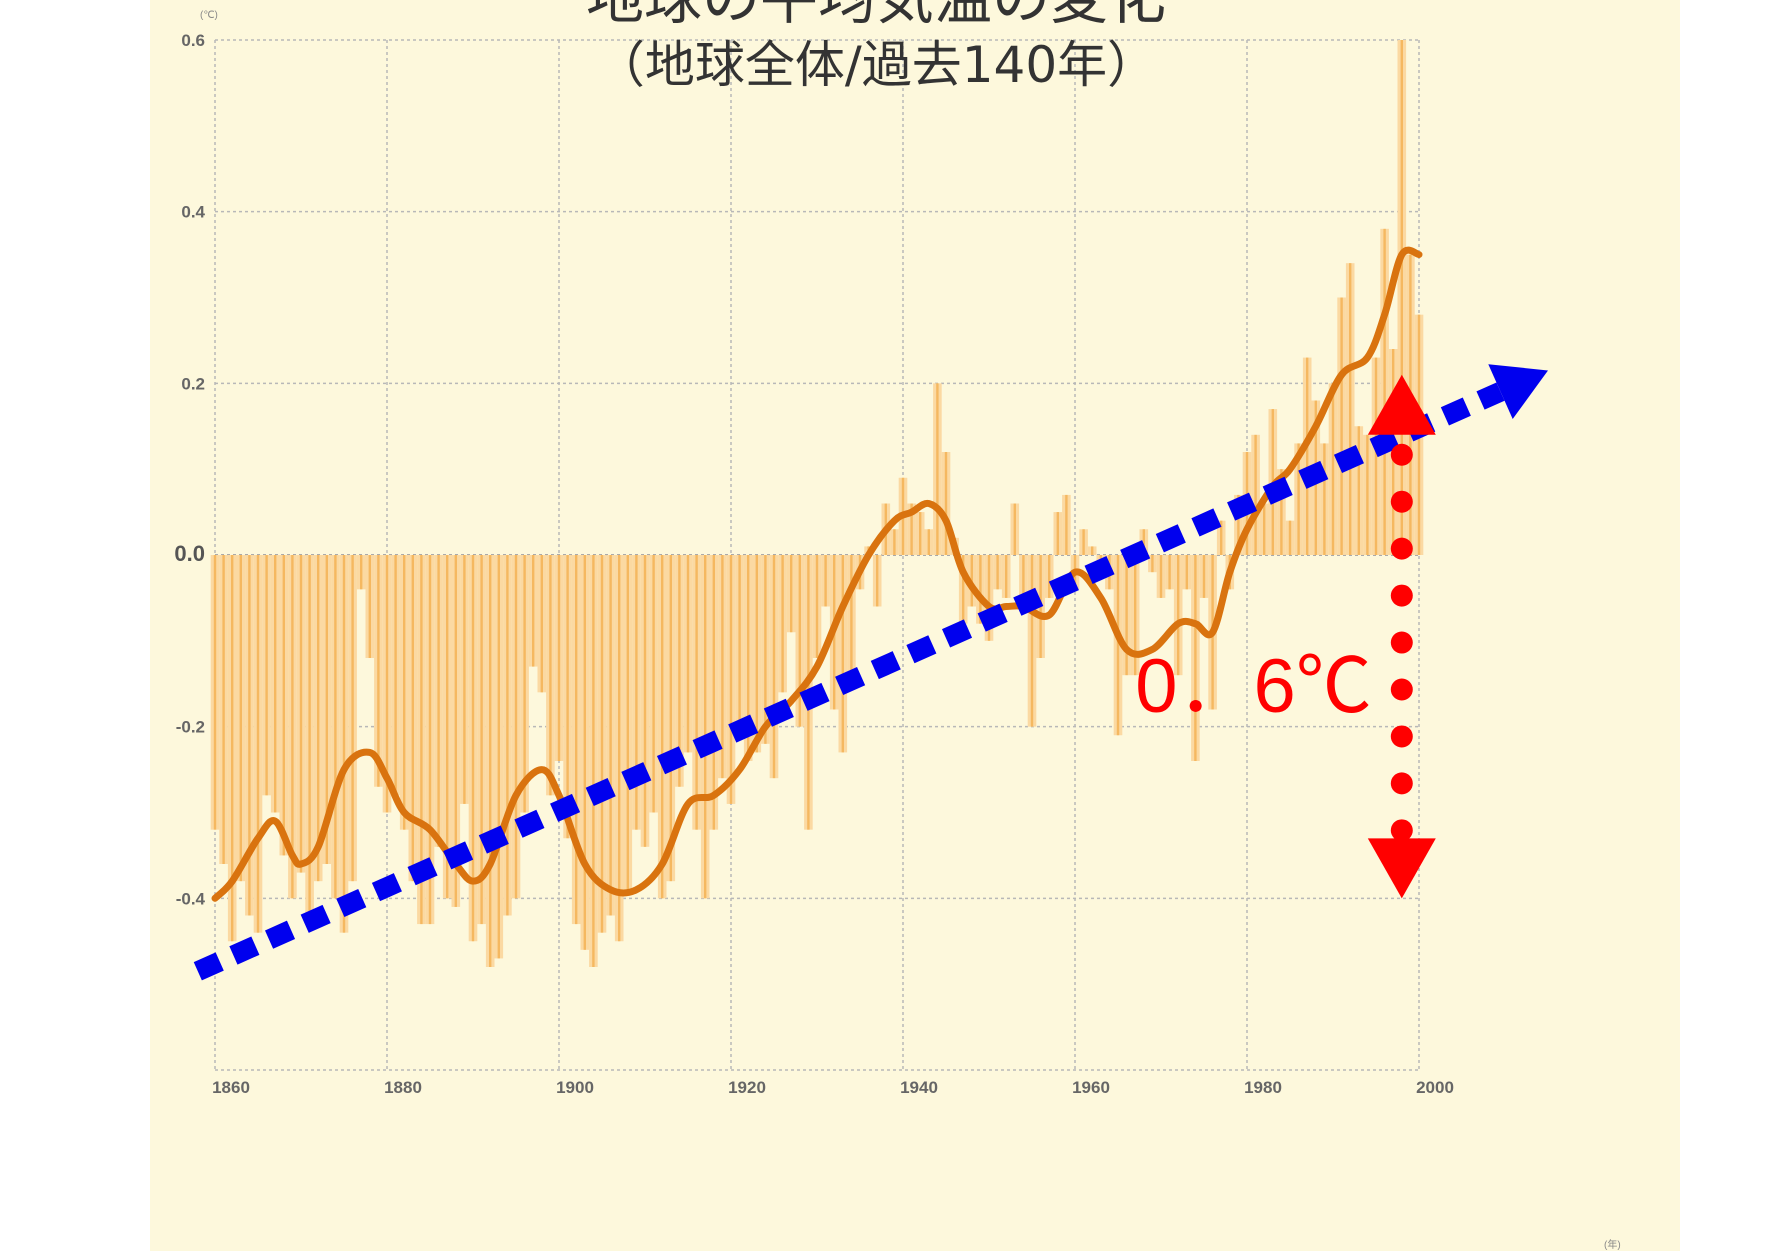 Image resolution: width=1769 pixels, height=1251 pixels. What do you see at coordinates (876, 16) in the screenshot?
I see `chart-title: 地球の平均気温の変化` at bounding box center [876, 16].